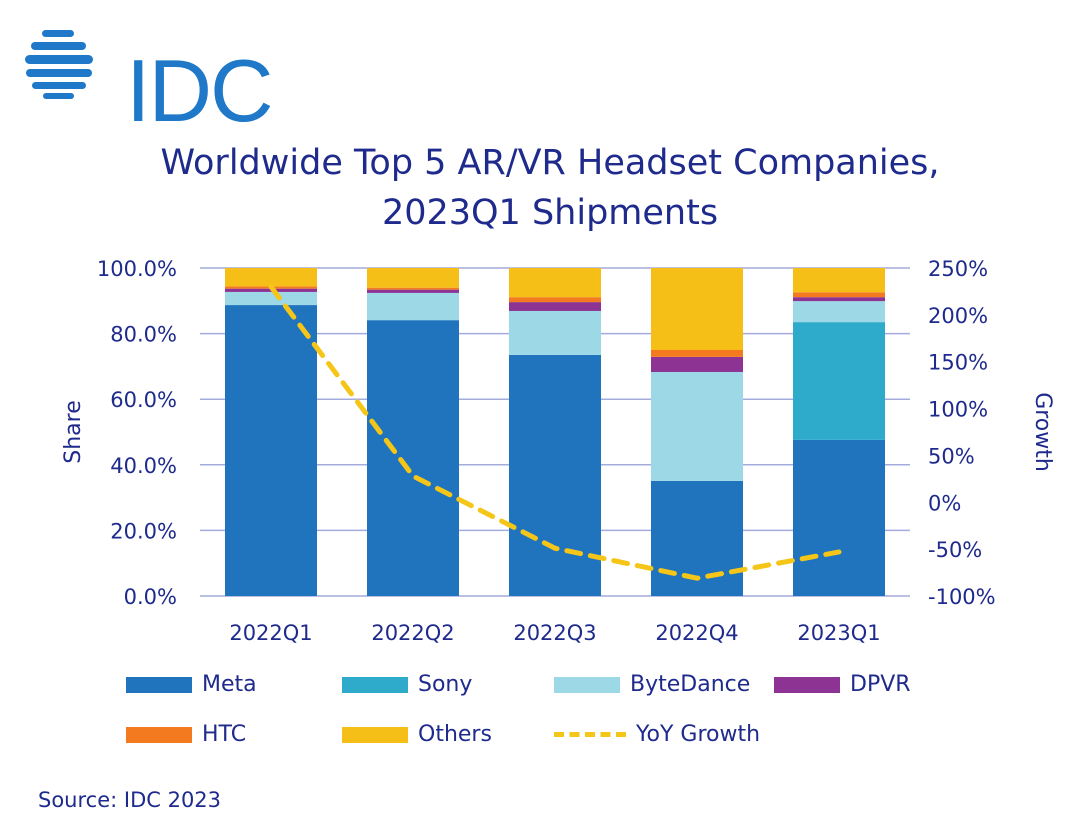  I want to click on x-tick-label: 2022Q2, so click(412, 633).